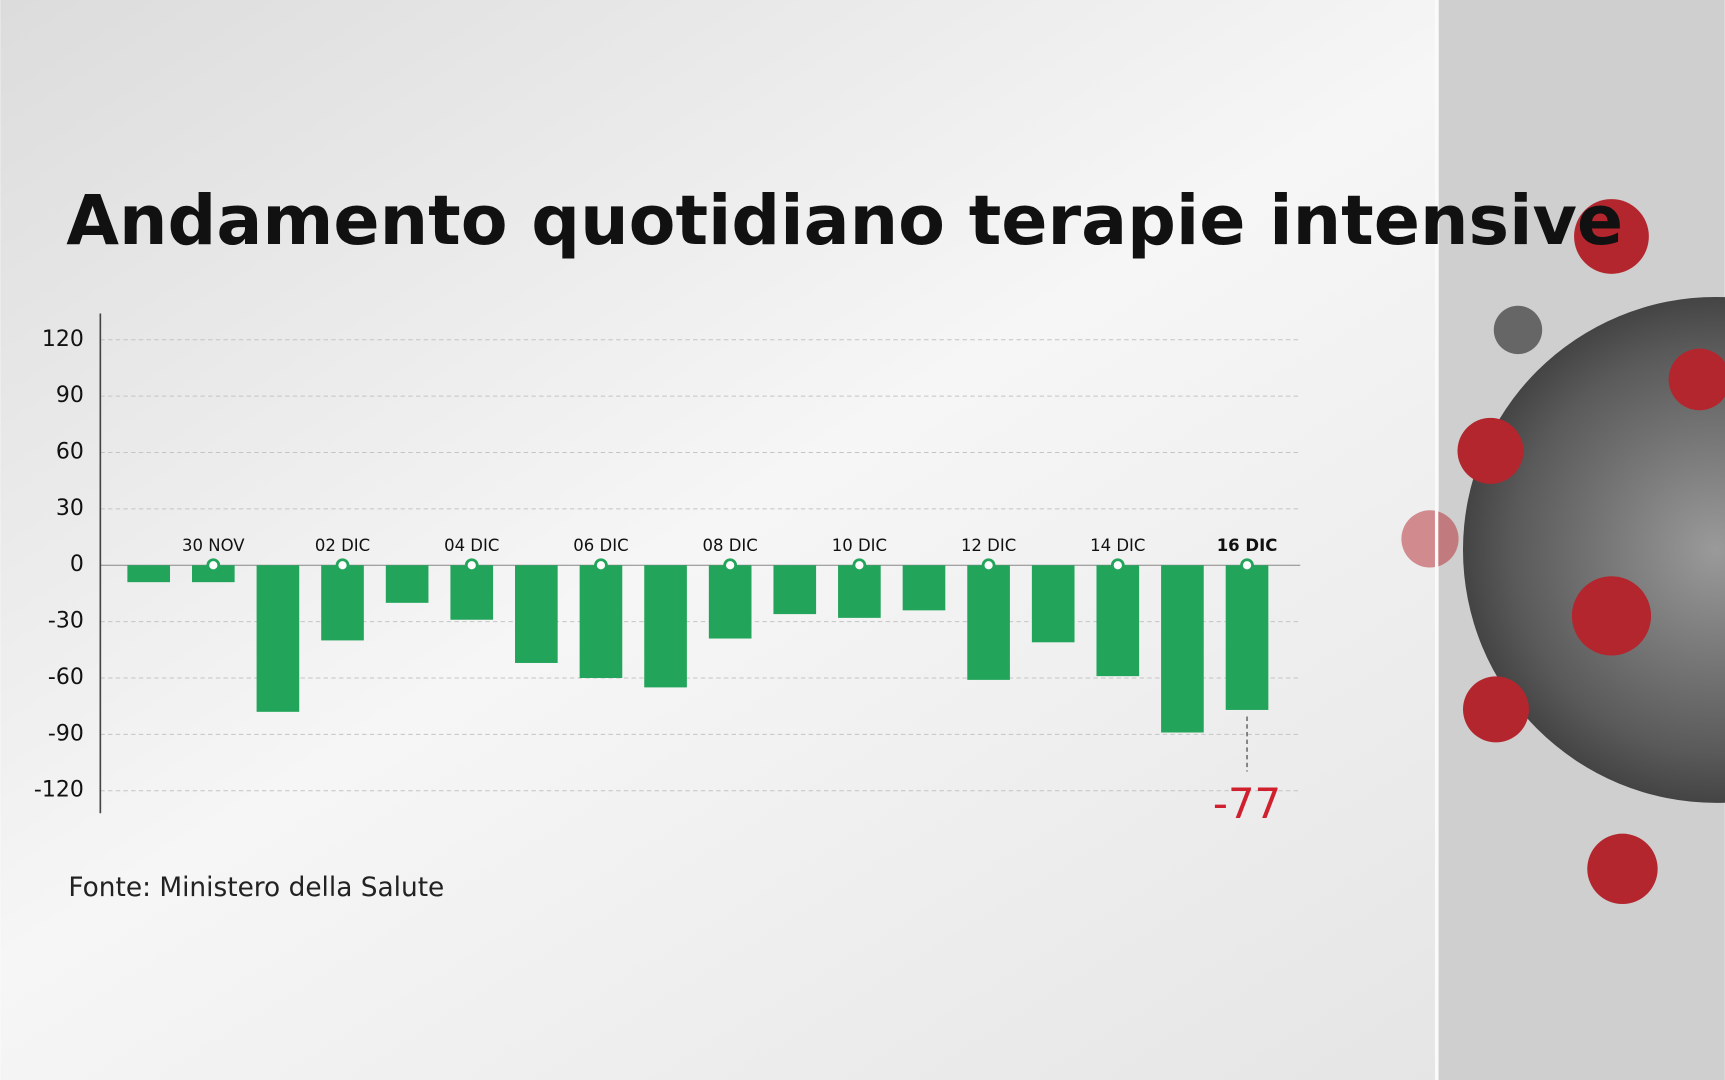  Describe the element at coordinates (70, 452) in the screenshot. I see `y-tick-label: 60` at that location.